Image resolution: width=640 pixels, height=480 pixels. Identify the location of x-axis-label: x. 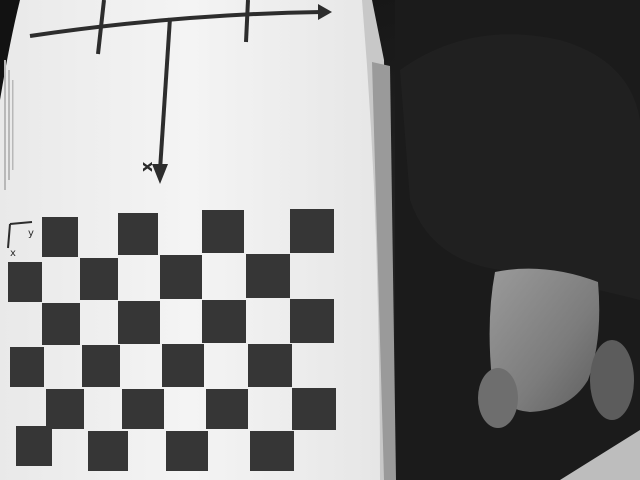
(146, 166).